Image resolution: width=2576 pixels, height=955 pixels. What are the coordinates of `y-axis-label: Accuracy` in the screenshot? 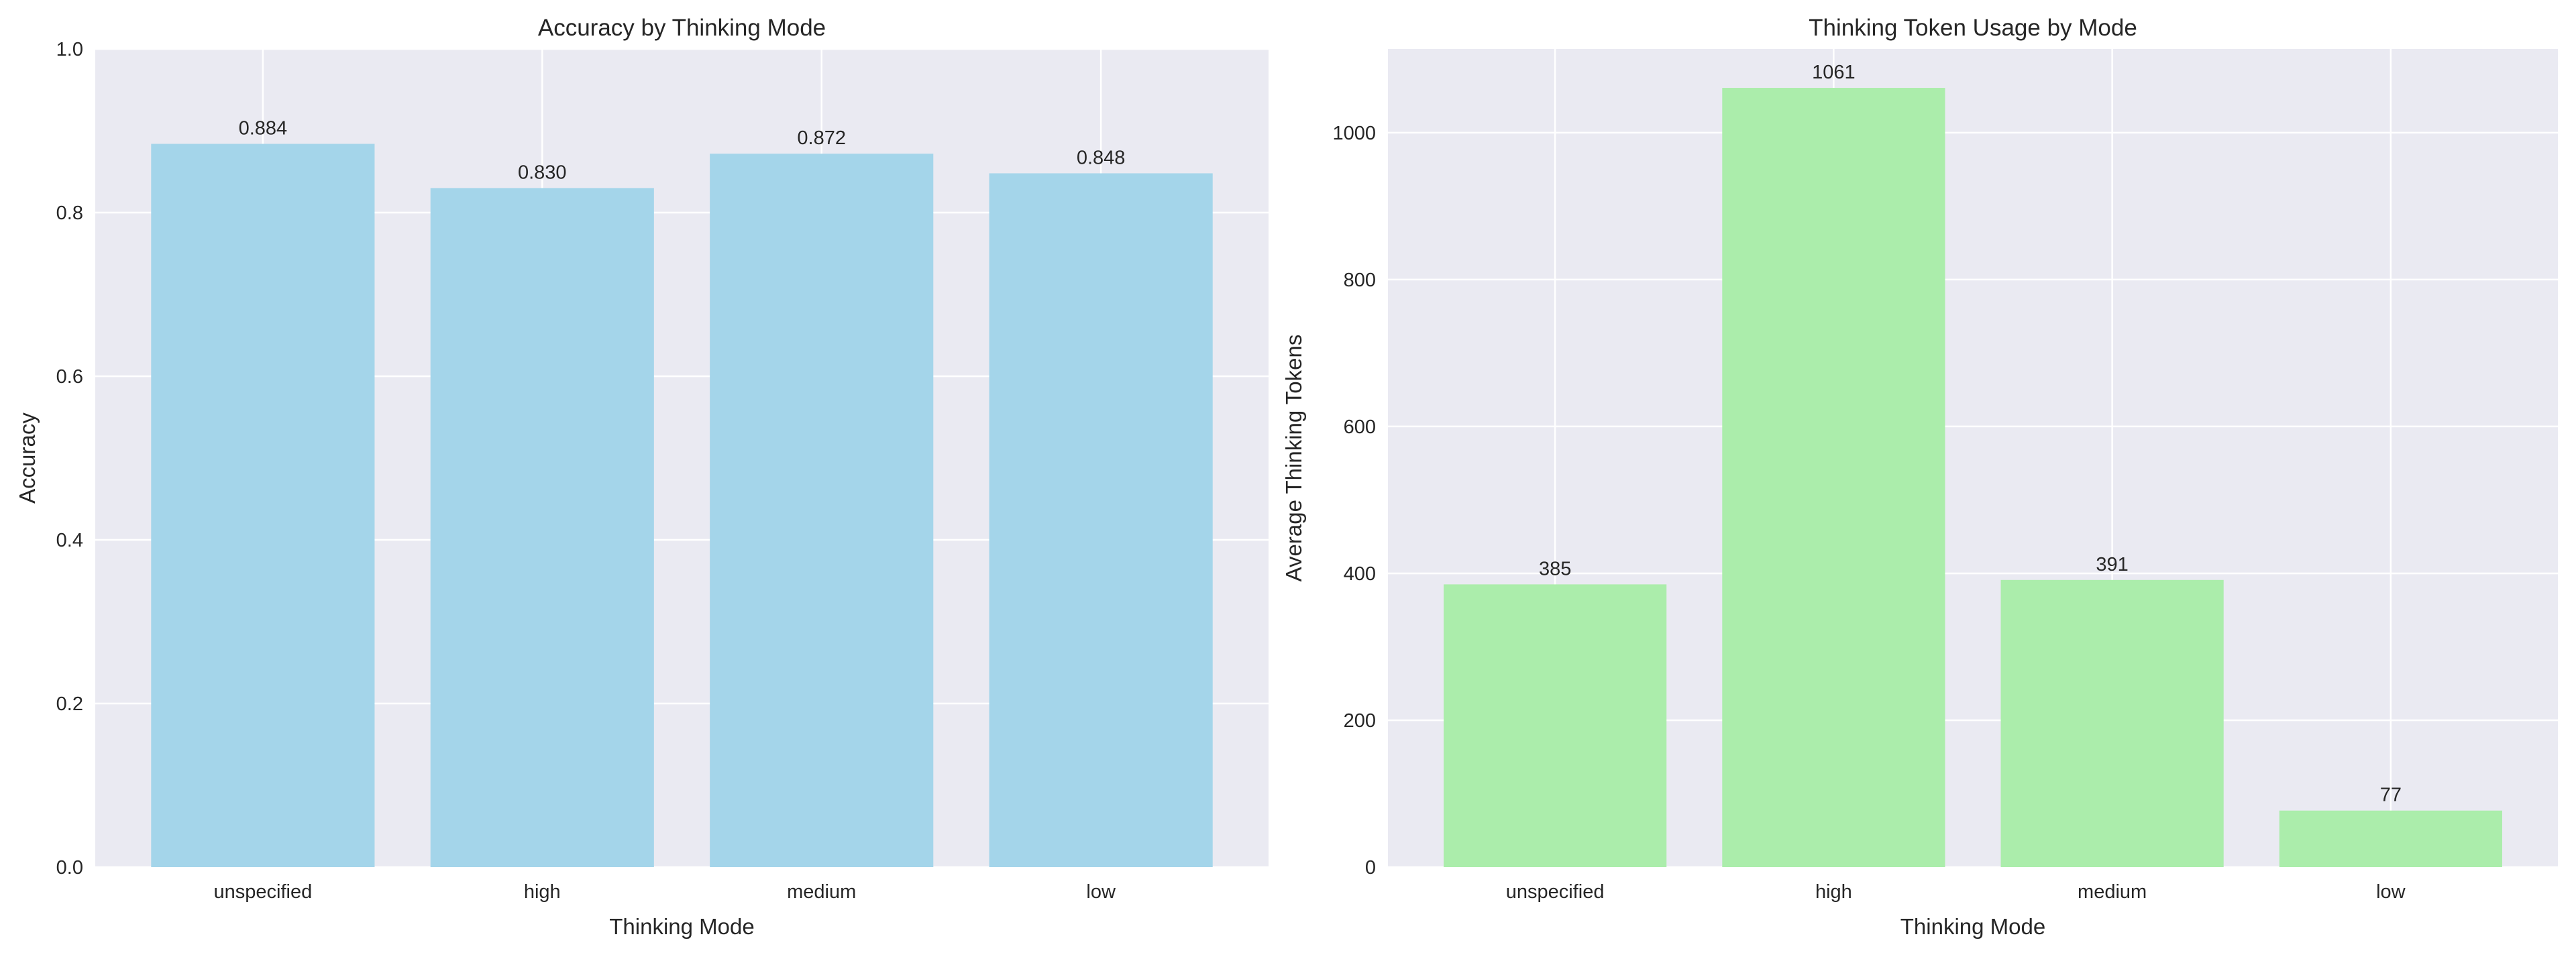 It's located at (27, 458).